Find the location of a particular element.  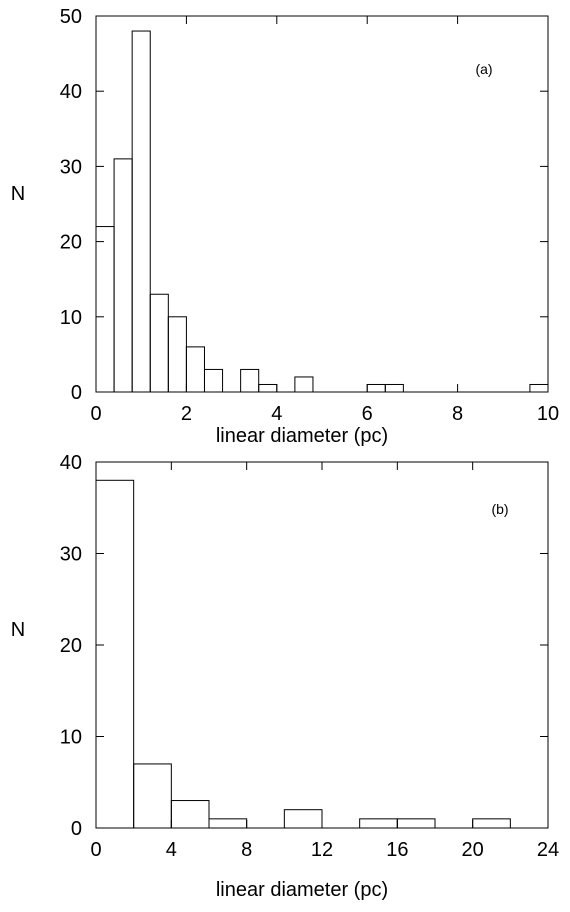

panel-label: (b) is located at coordinates (499, 509).